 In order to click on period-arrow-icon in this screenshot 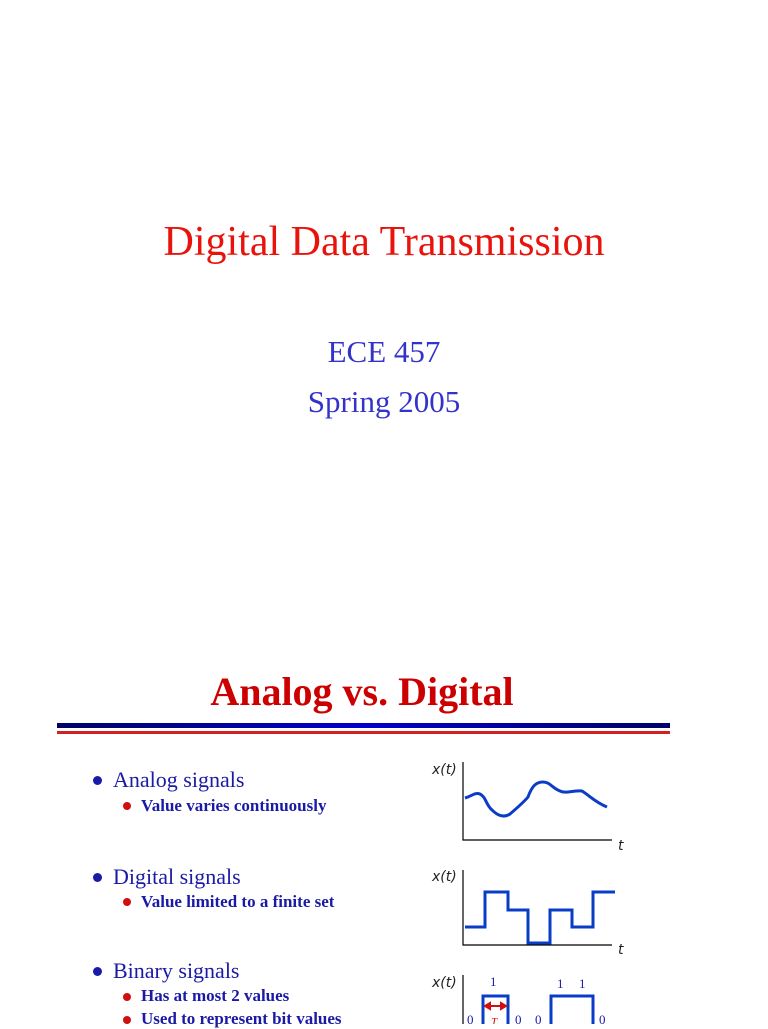, I will do `click(495, 1006)`.